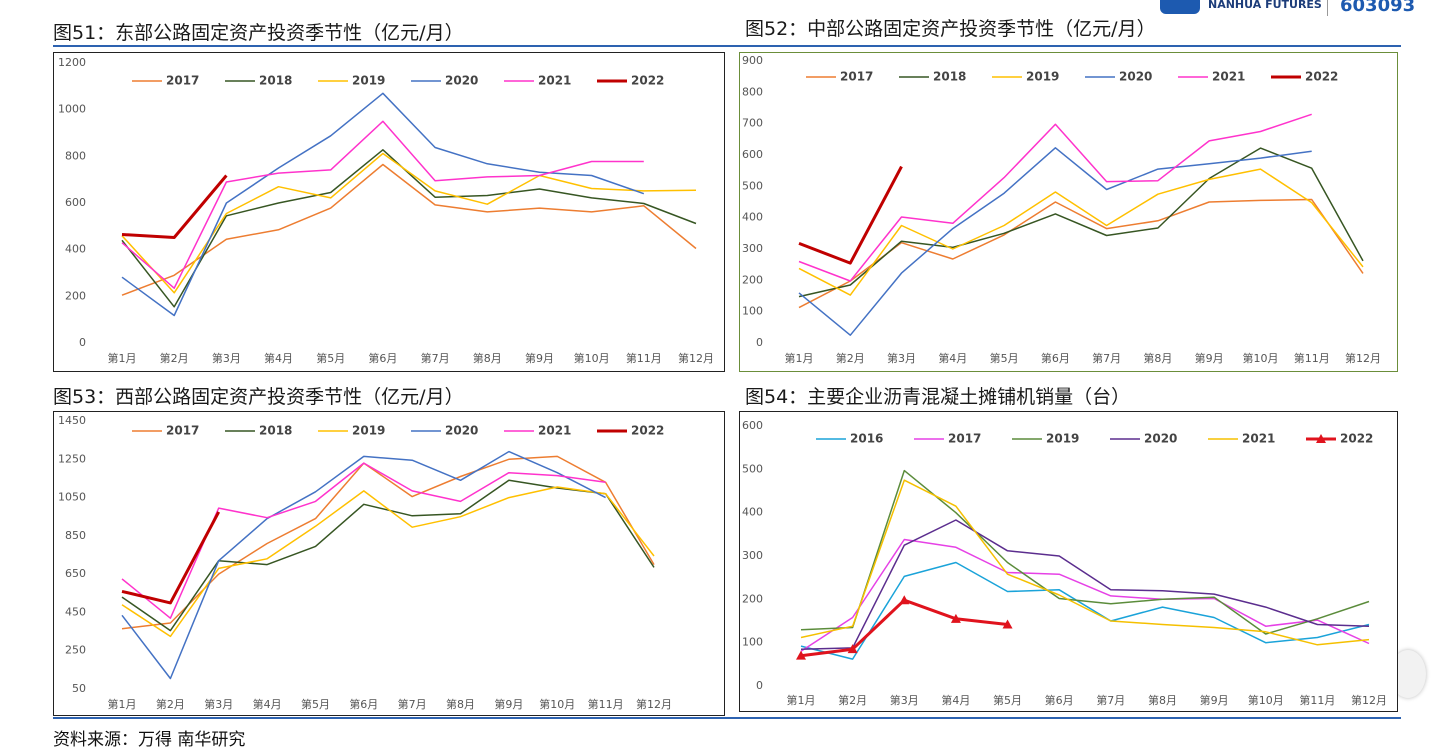  What do you see at coordinates (801, 700) in the screenshot?
I see `x-tick-label: 第1月` at bounding box center [801, 700].